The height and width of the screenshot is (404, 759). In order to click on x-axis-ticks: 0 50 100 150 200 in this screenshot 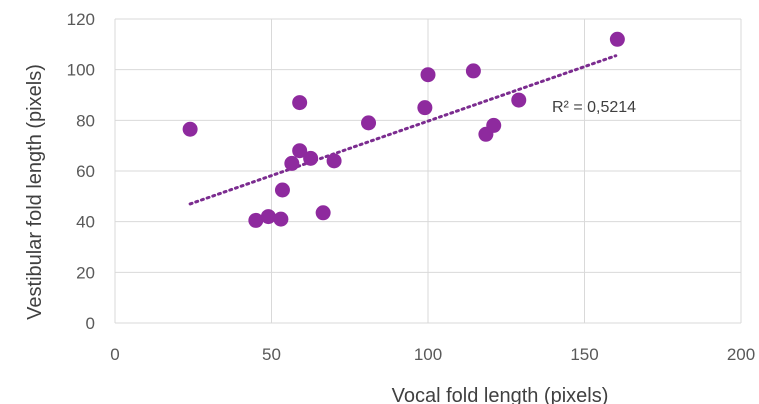, I will do `click(432, 354)`.